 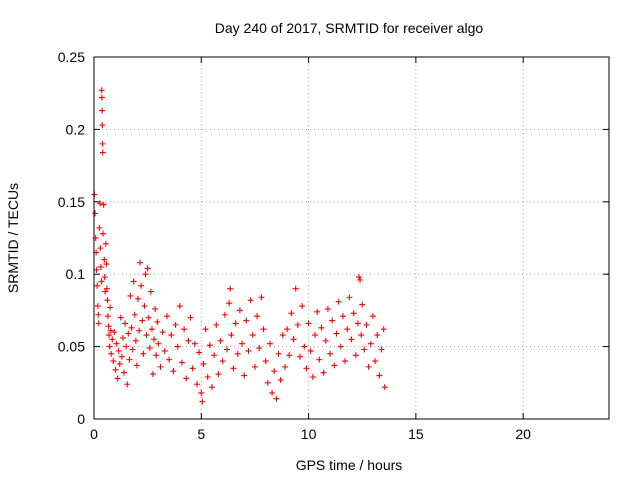 I want to click on x-tick-label: 15, so click(x=416, y=434).